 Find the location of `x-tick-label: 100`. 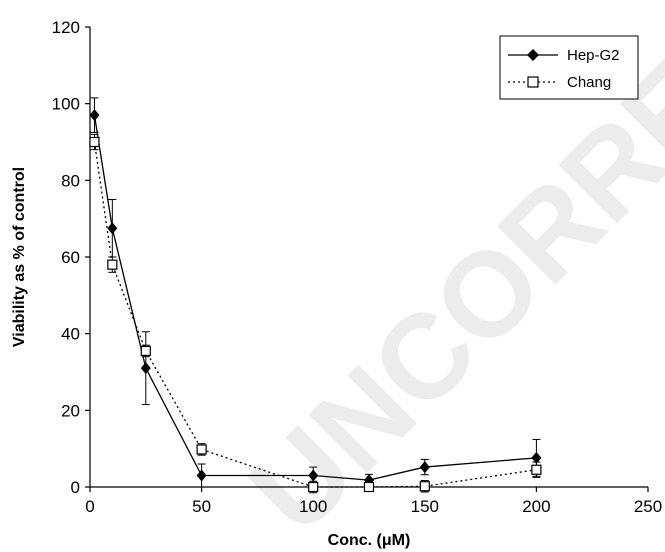

x-tick-label: 100 is located at coordinates (313, 506).